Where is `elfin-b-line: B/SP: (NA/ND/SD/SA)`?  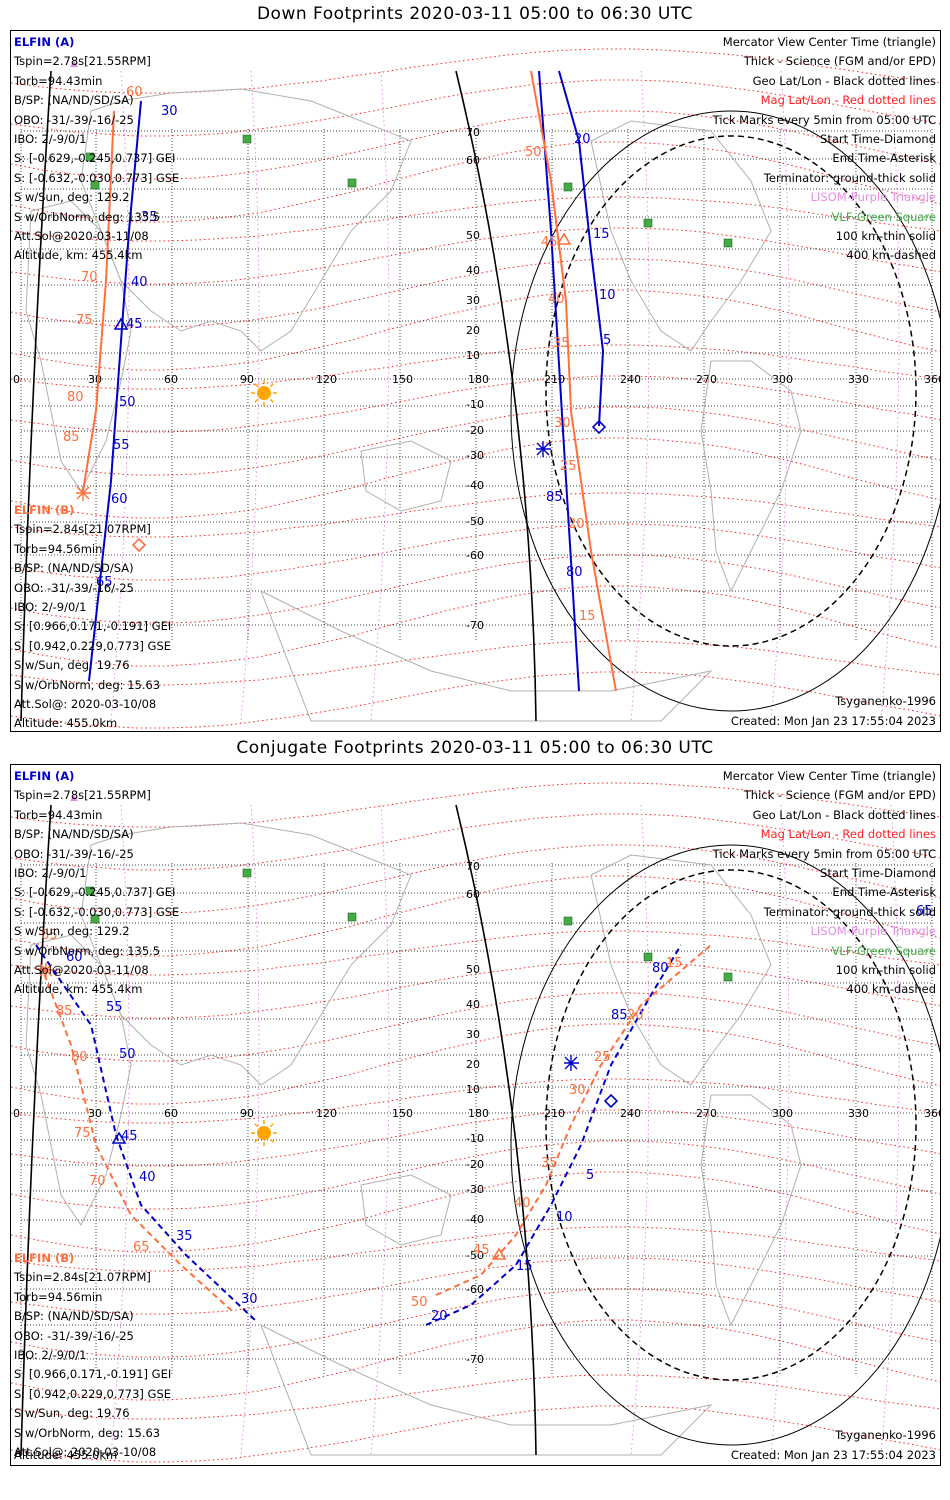 elfin-b-line: B/SP: (NA/ND/SD/SA) is located at coordinates (74, 568).